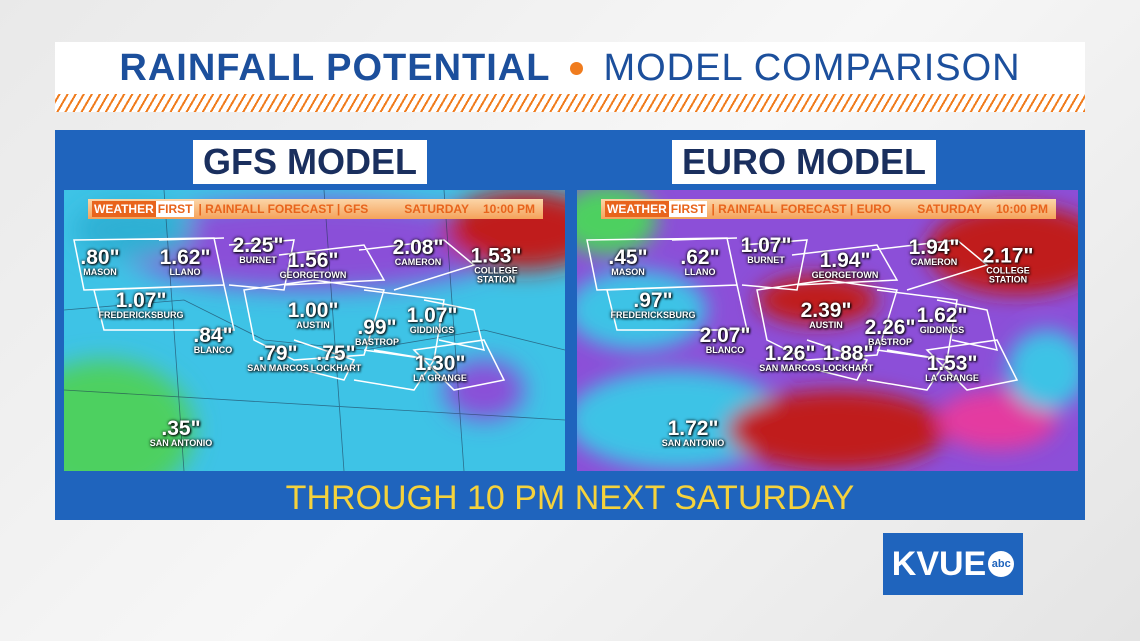 The width and height of the screenshot is (1140, 641). Describe the element at coordinates (213, 335) in the screenshot. I see `rain-value: .84"` at that location.